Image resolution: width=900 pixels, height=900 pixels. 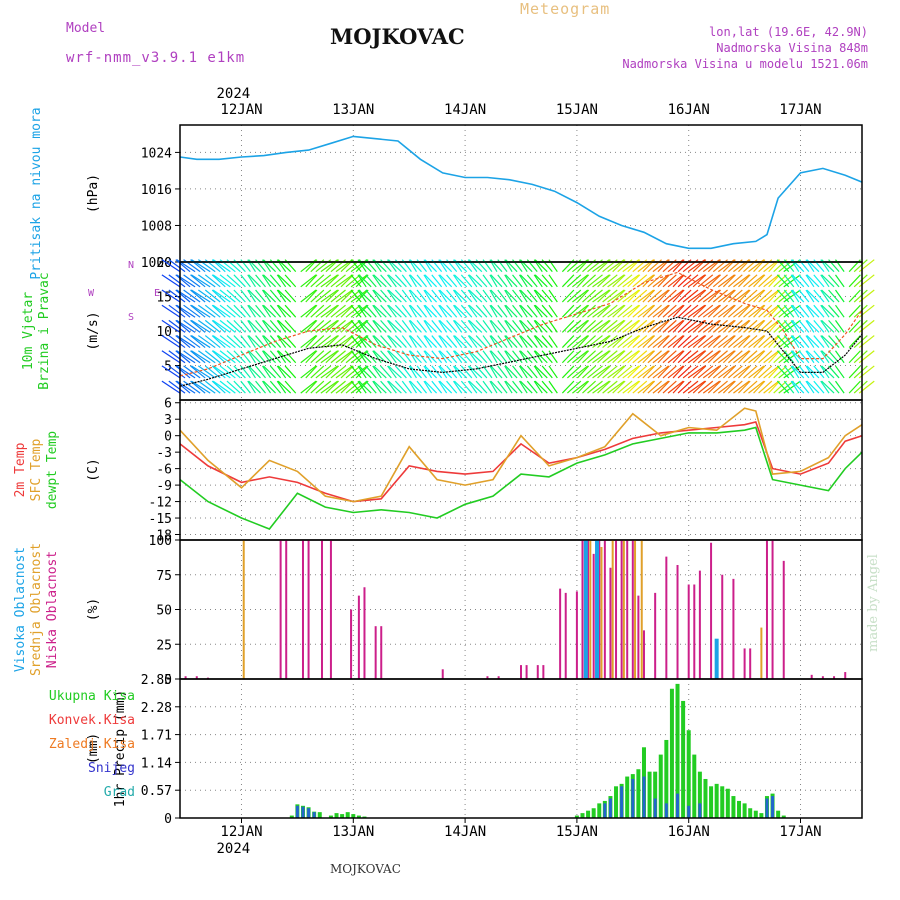 What do you see at coordinates (156, 791) in the screenshot?
I see `y-tick-label: 0.57` at bounding box center [156, 791].